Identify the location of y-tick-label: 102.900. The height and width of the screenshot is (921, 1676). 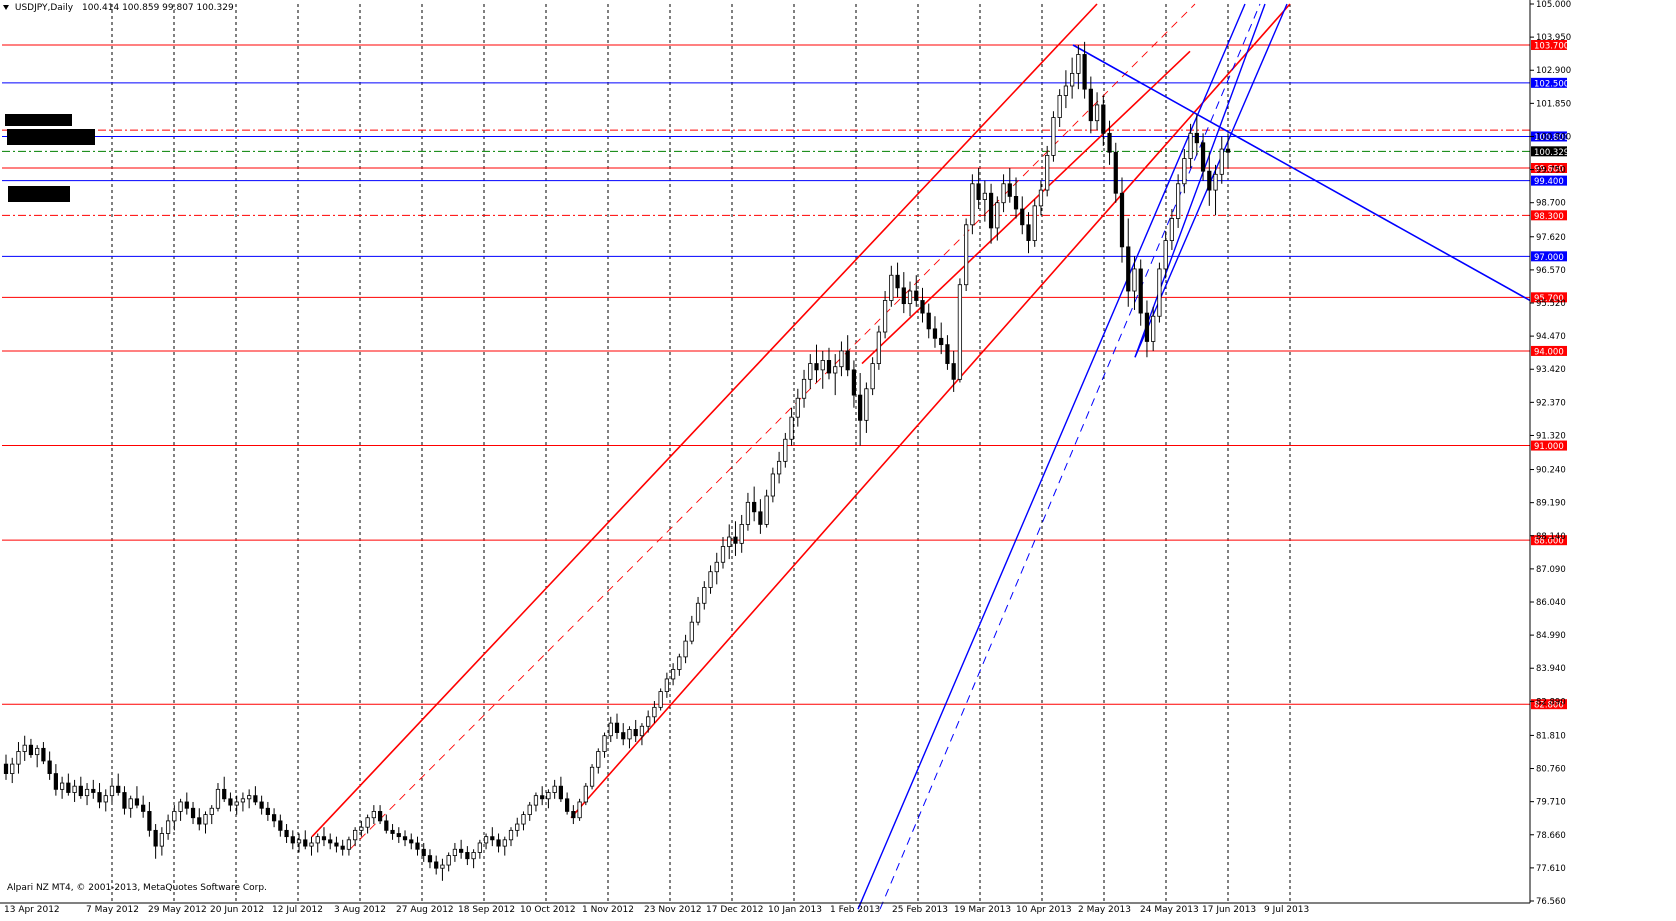
(1553, 71).